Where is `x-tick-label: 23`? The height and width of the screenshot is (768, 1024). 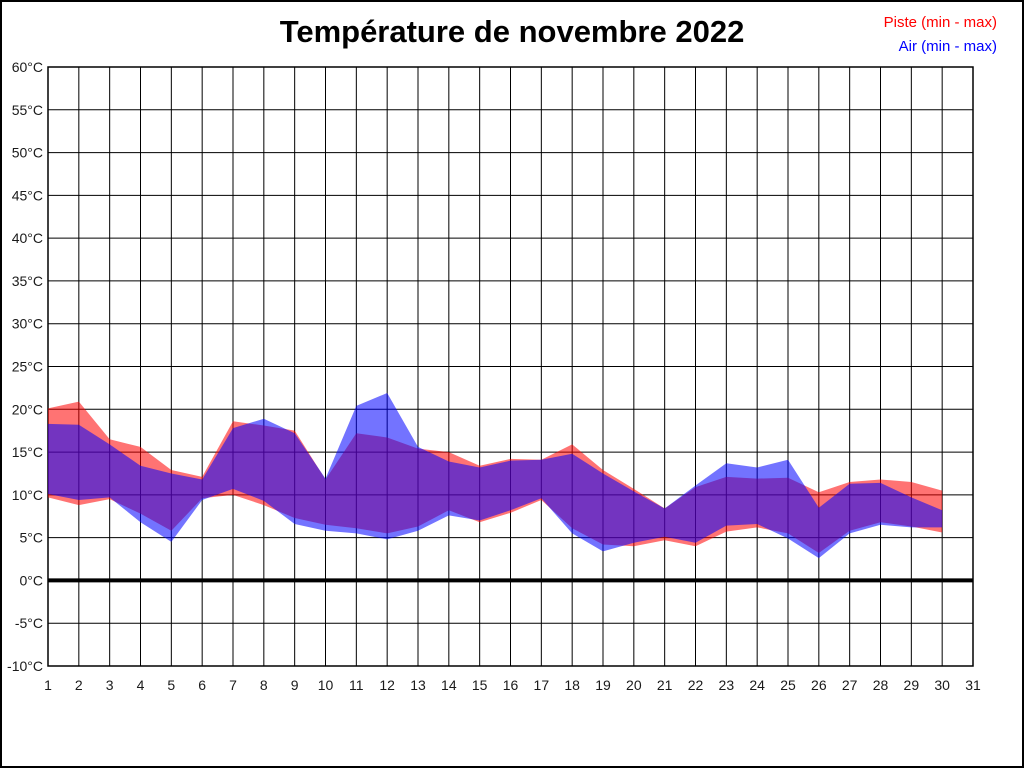 x-tick-label: 23 is located at coordinates (727, 685).